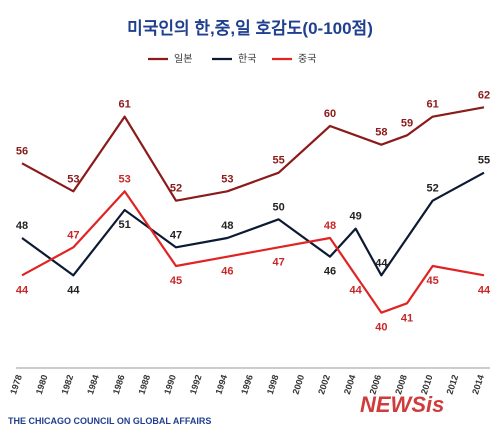 The width and height of the screenshot is (500, 435). I want to click on x-tick-label: 1990, so click(170, 385).